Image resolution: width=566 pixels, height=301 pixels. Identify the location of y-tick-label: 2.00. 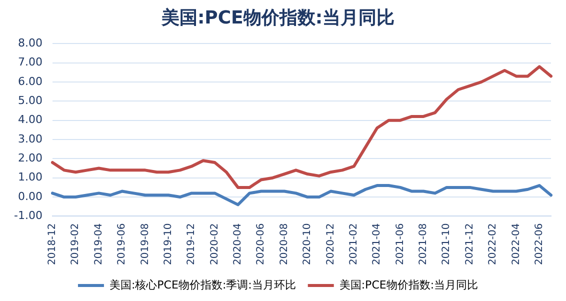
(30, 158).